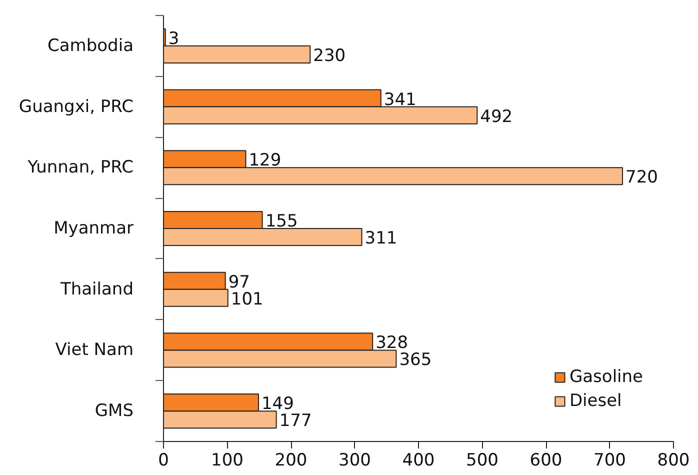 This screenshot has height=475, width=698. What do you see at coordinates (496, 116) in the screenshot?
I see `data-label: 492` at bounding box center [496, 116].